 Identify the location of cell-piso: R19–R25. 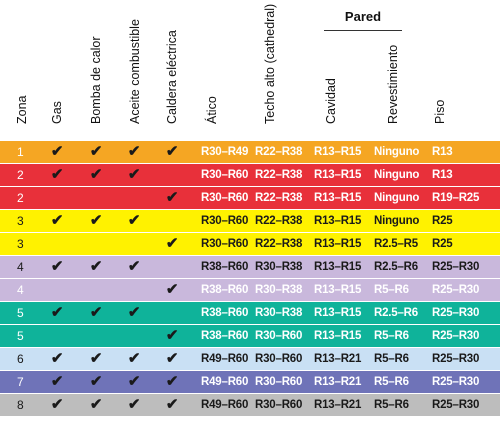
(456, 198).